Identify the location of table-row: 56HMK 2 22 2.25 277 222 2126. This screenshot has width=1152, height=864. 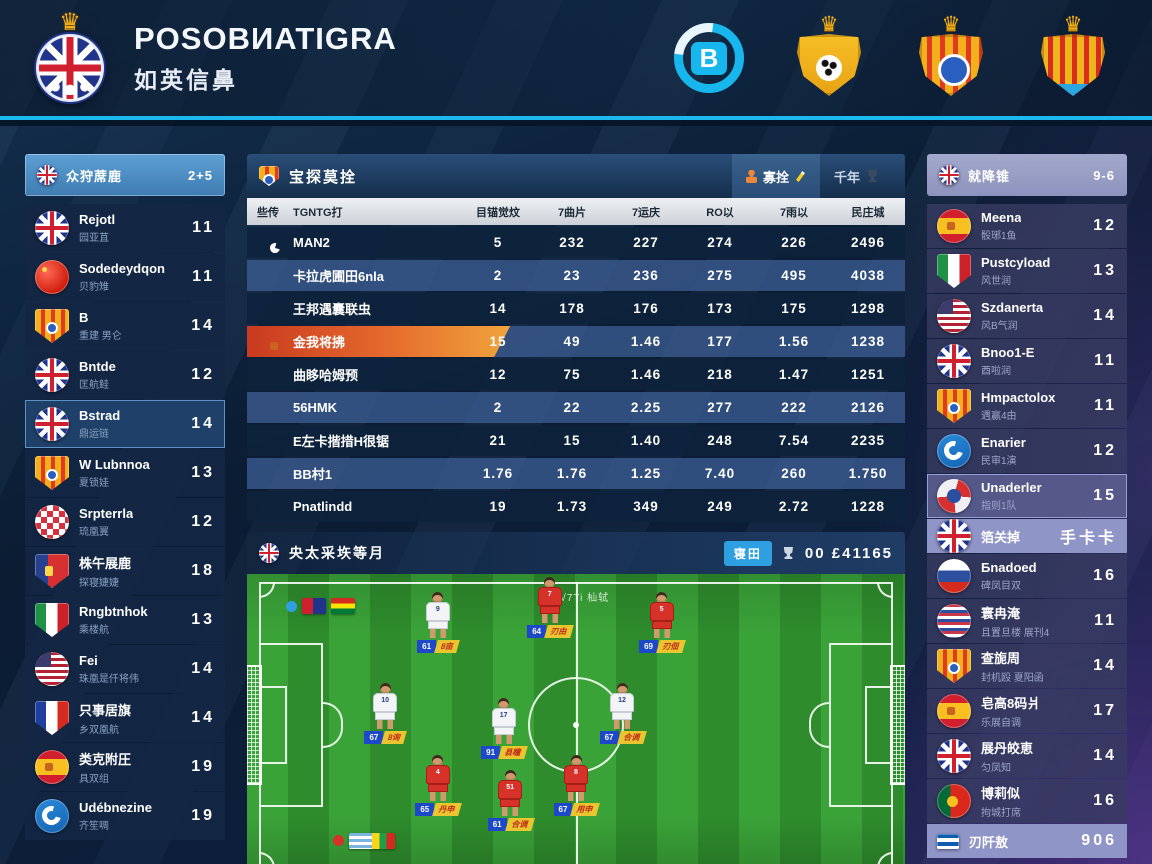
(576, 407).